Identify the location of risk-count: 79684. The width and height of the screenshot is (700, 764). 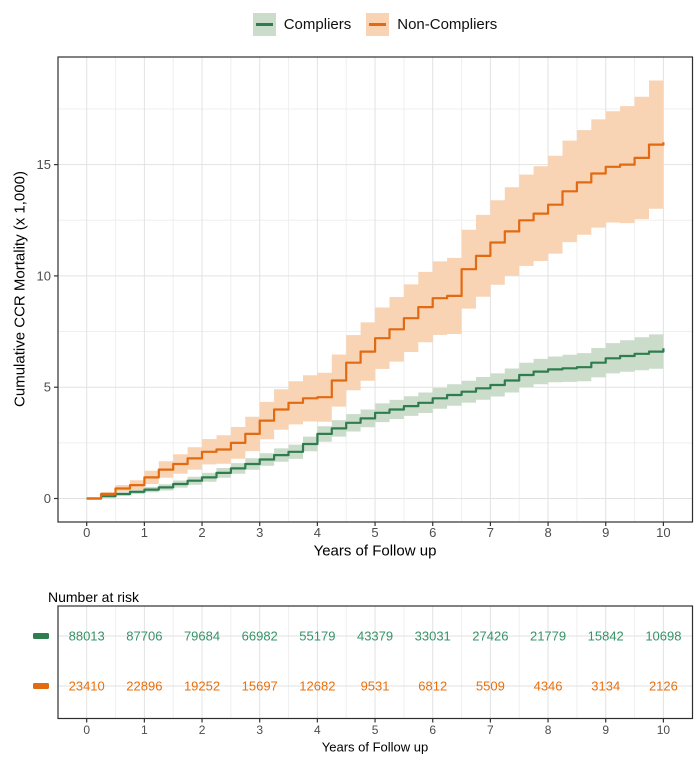
(202, 636).